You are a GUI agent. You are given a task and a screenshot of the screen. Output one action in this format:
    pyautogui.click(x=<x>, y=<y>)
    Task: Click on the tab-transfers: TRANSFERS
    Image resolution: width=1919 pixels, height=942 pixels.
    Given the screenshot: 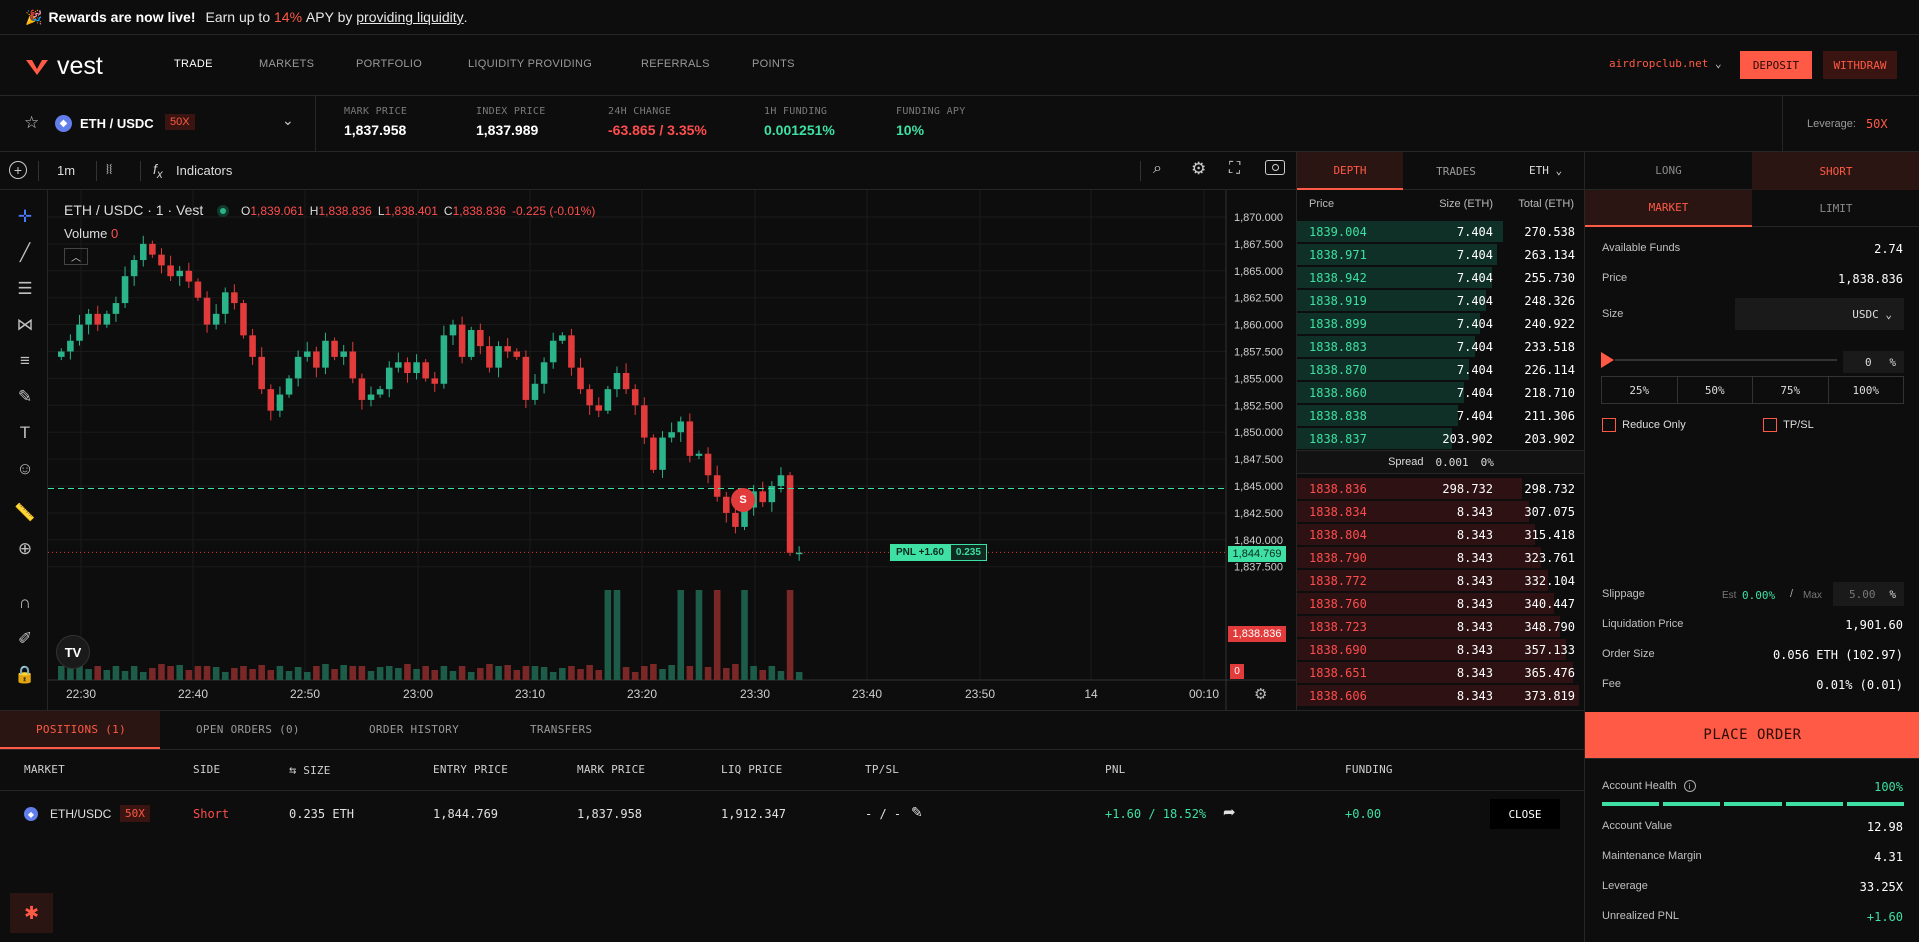 What is the action you would take?
    pyautogui.click(x=561, y=729)
    